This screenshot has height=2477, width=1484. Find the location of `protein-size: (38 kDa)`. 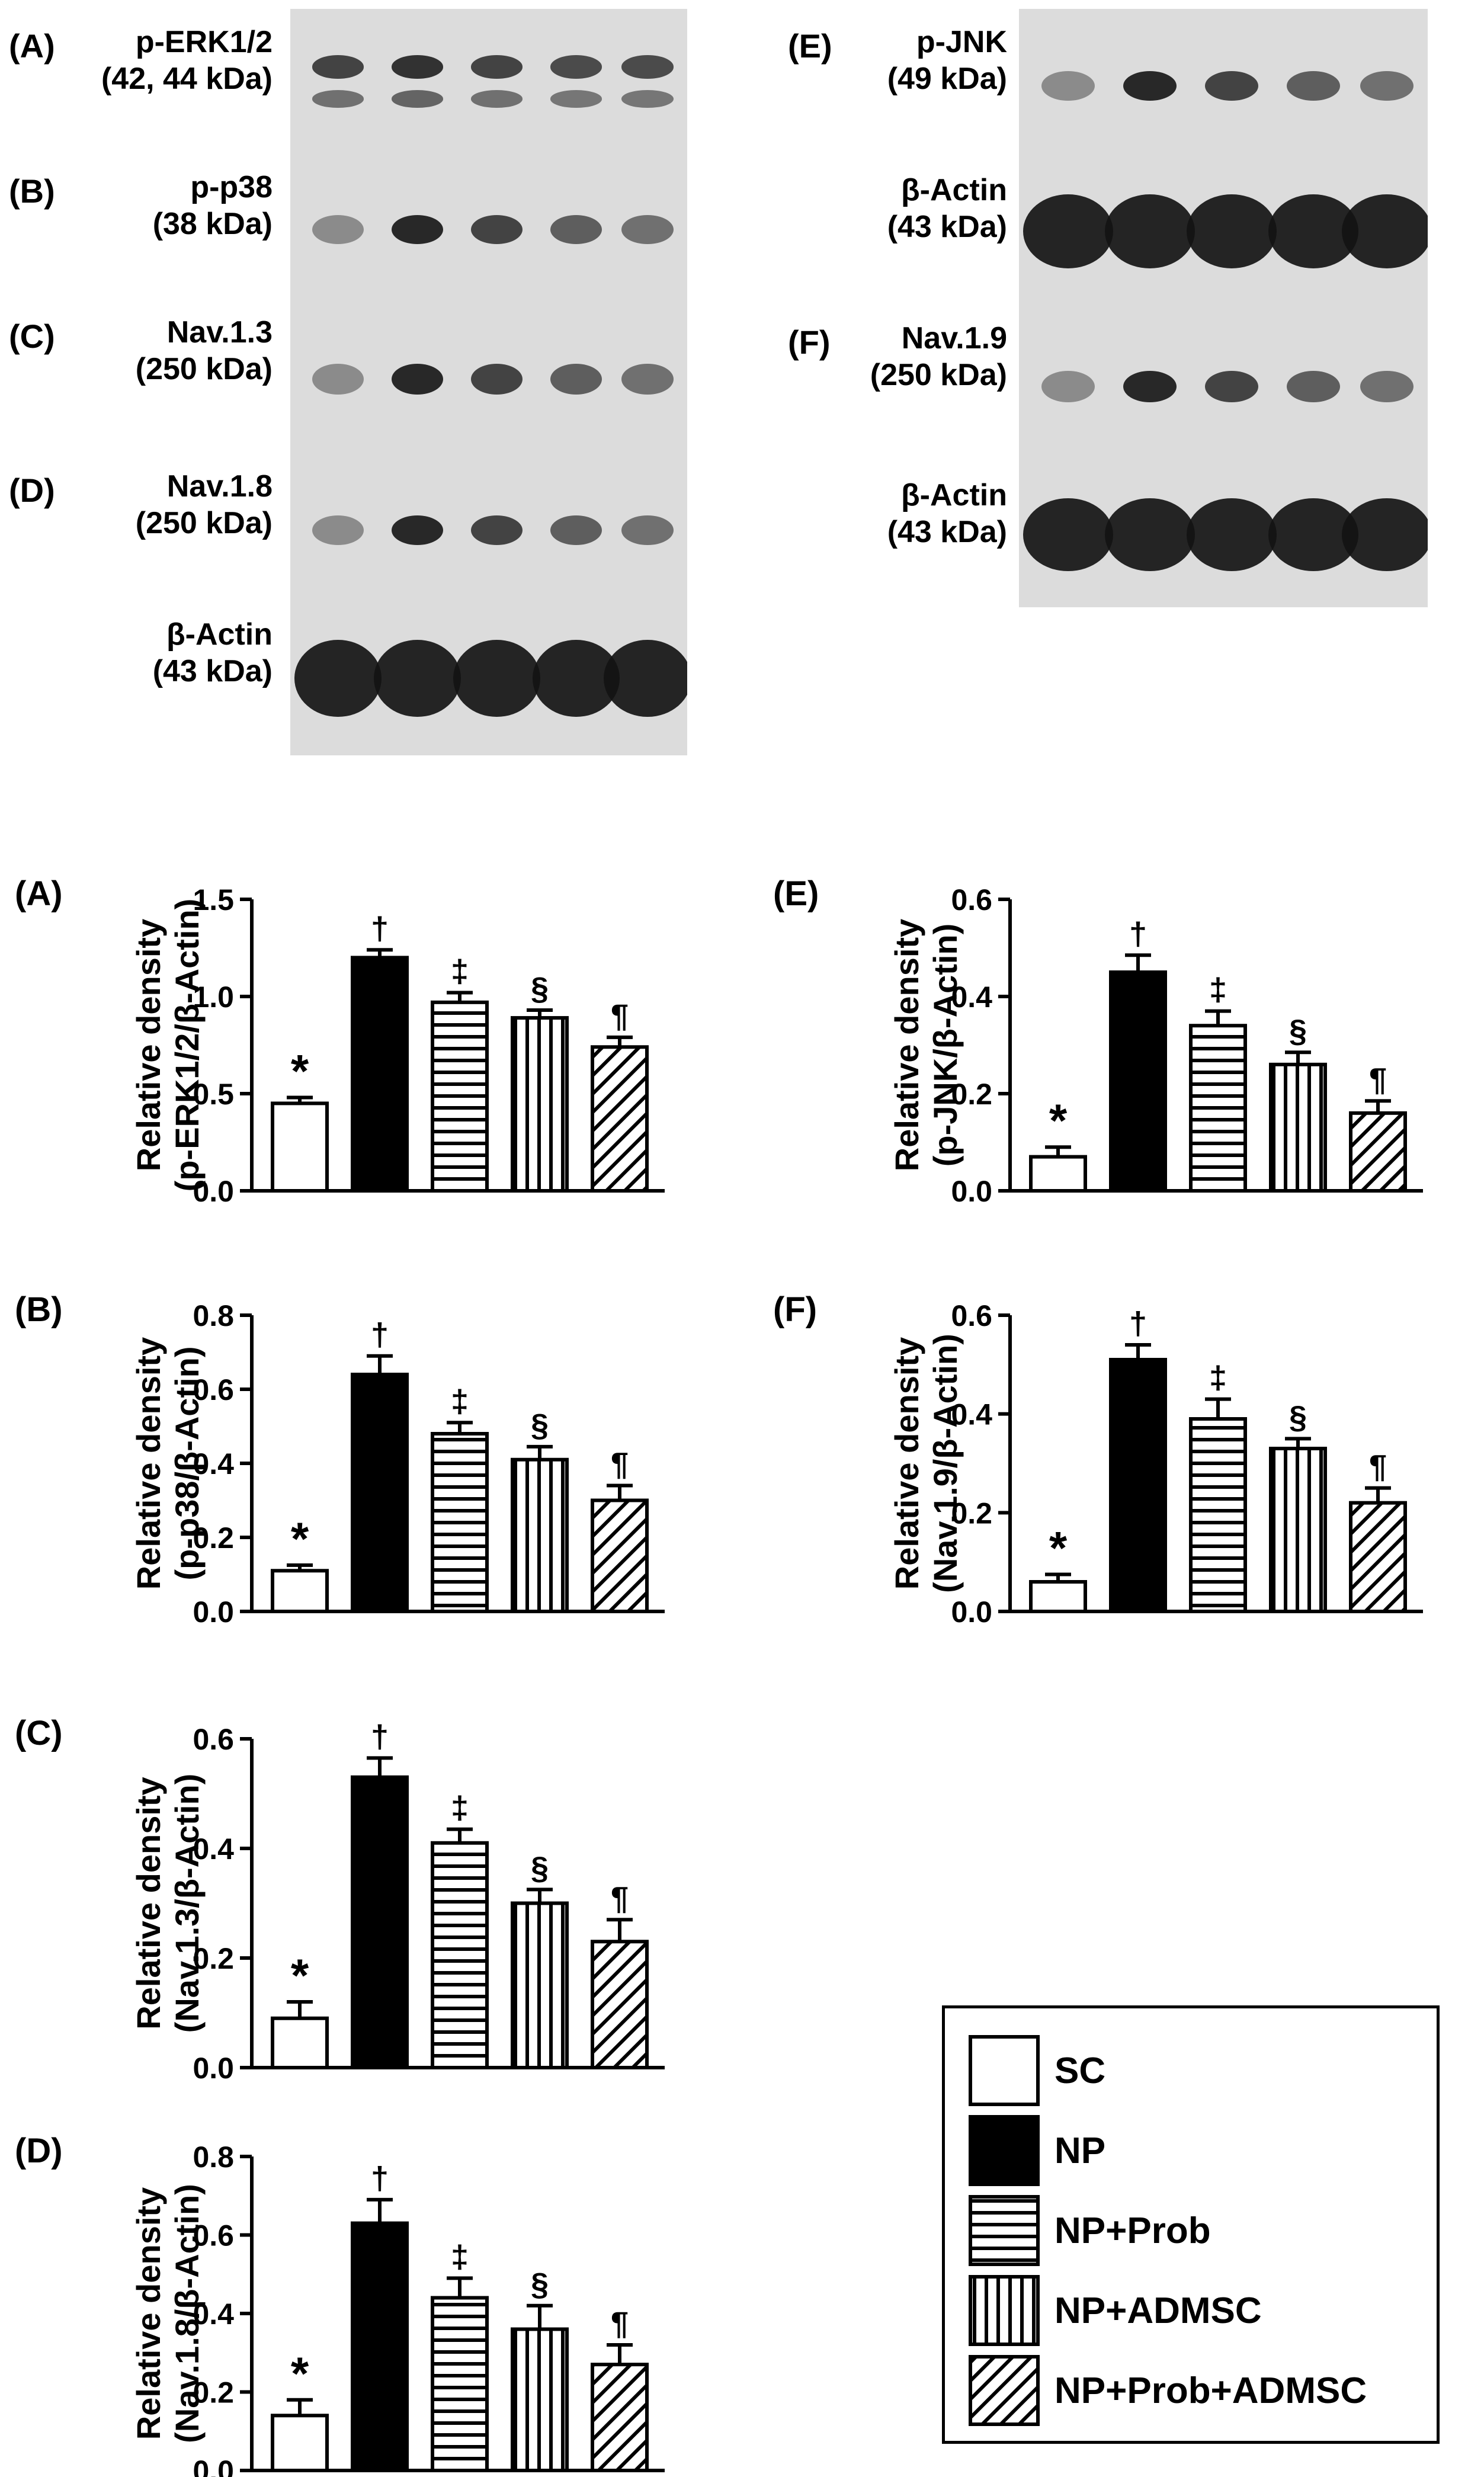

protein-size: (38 kDa) is located at coordinates (212, 224).